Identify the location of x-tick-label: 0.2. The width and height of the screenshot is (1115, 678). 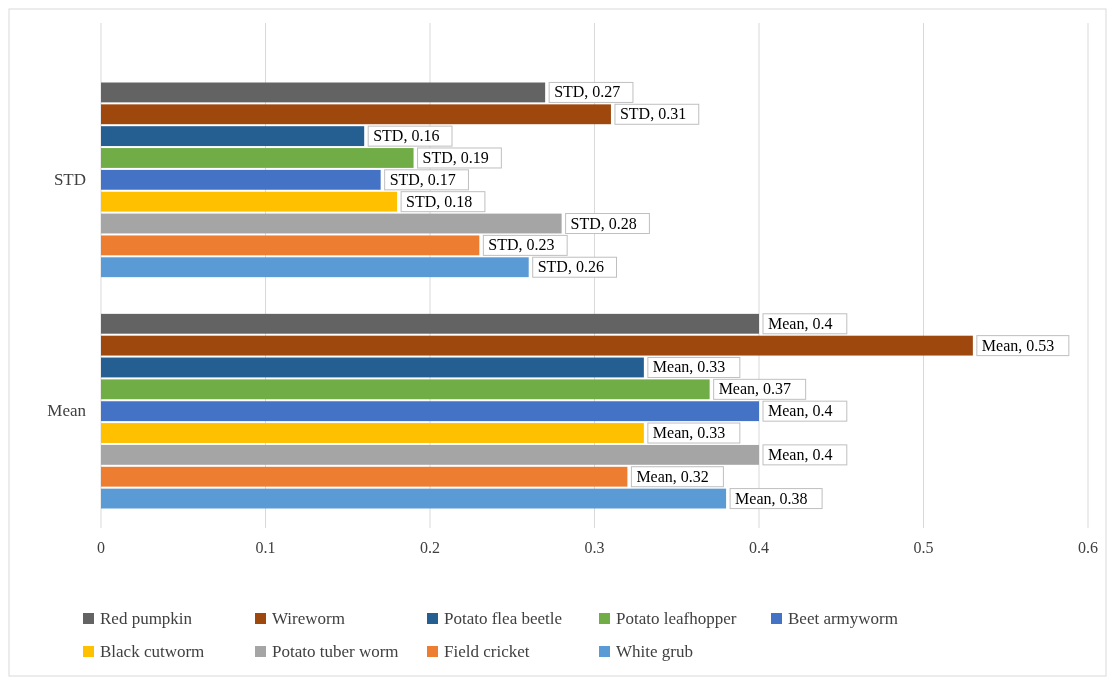
(430, 547).